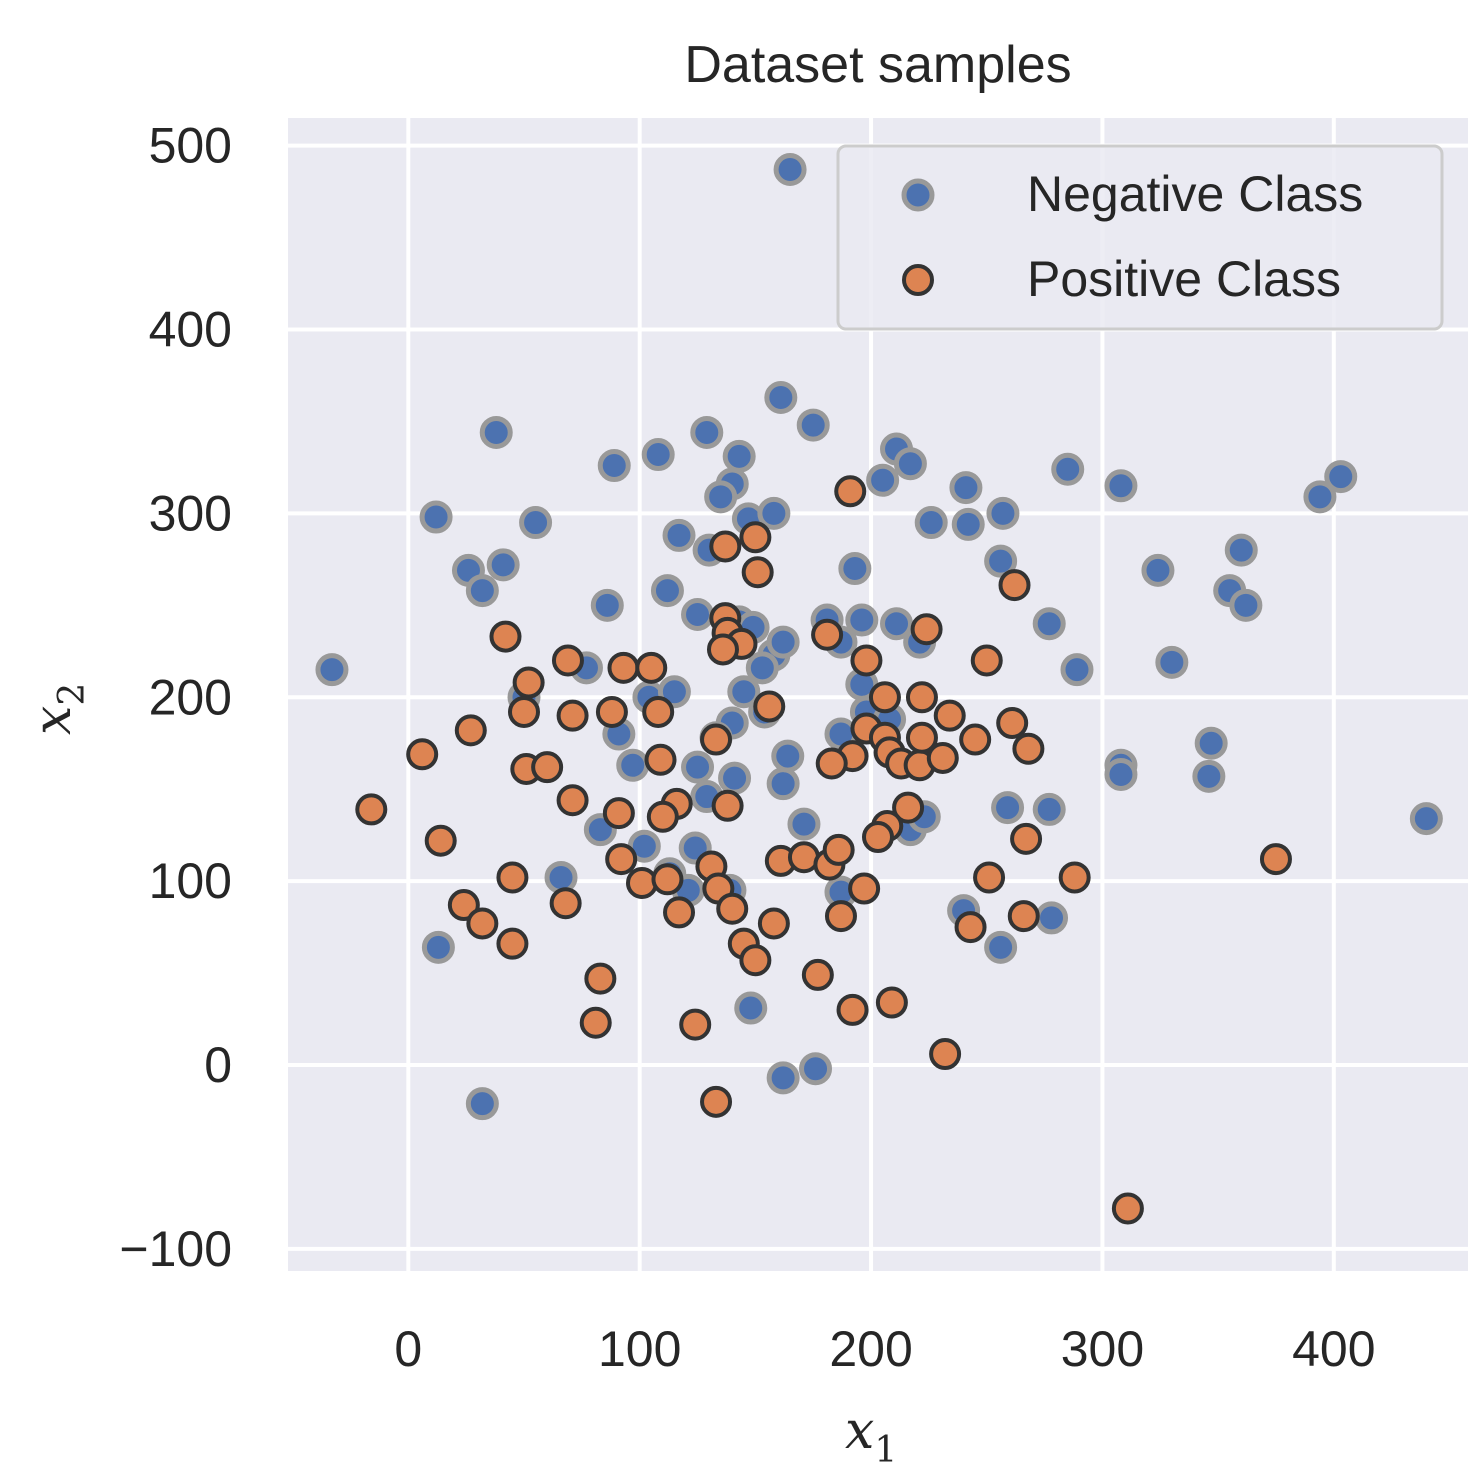 The image size is (1484, 1470). What do you see at coordinates (639, 1349) in the screenshot?
I see `x-tick-label: 100` at bounding box center [639, 1349].